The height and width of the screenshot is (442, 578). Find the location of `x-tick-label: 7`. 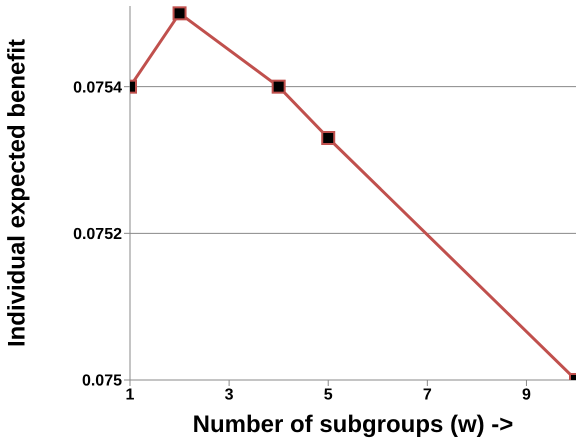

x-tick-label: 7 is located at coordinates (427, 395).